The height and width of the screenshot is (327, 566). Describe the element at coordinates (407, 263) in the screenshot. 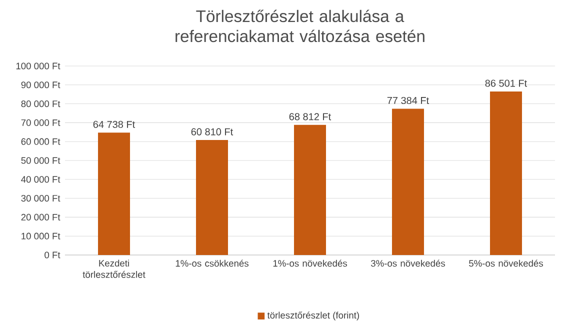

I see `x-tick-label: 3%-os növekedés` at that location.